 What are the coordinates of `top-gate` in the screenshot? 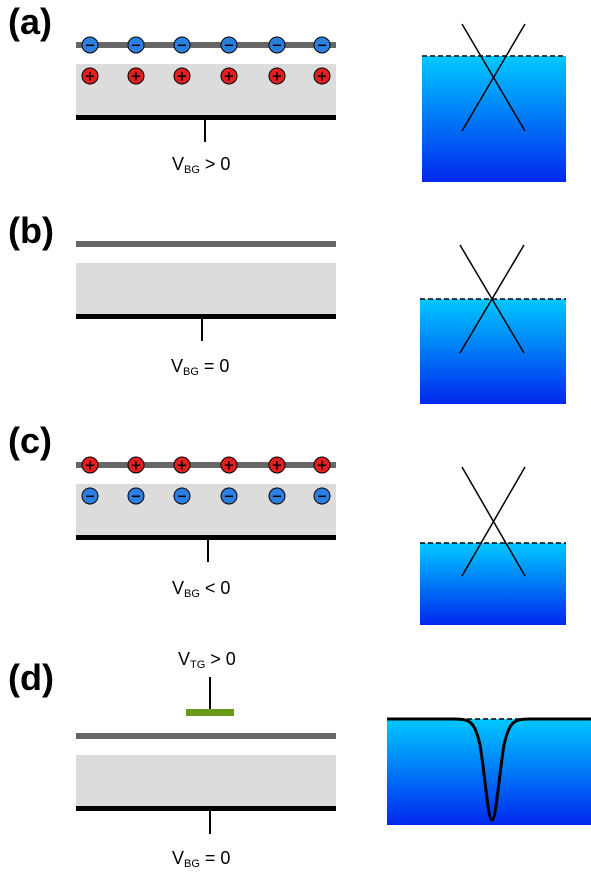 It's located at (210, 712).